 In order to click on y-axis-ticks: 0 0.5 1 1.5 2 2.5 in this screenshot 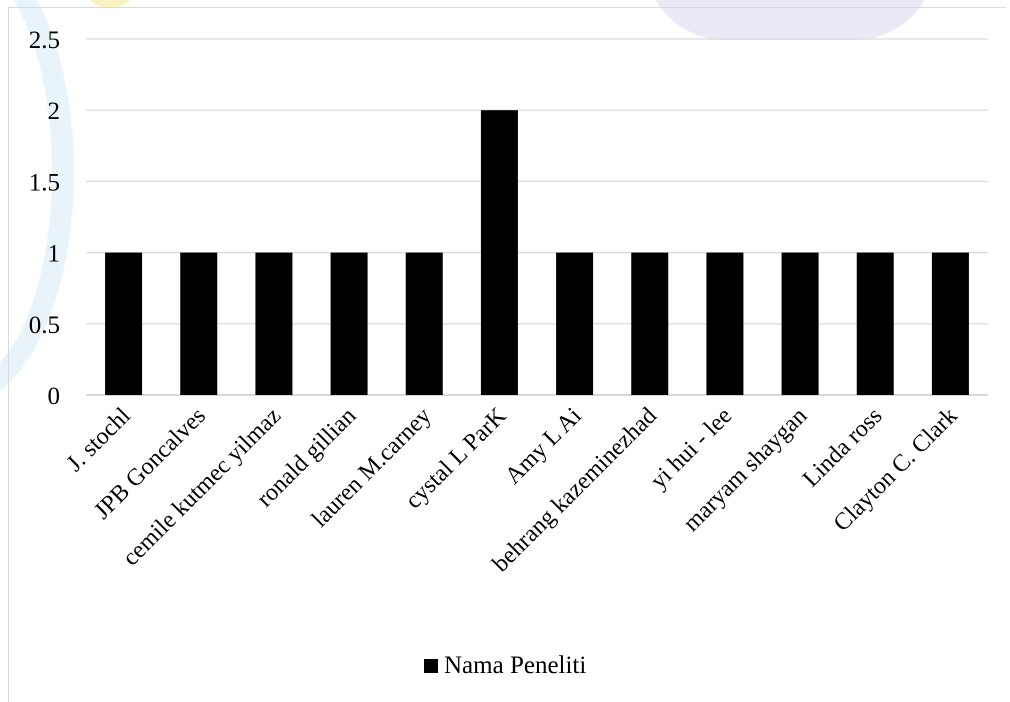, I will do `click(44, 218)`.